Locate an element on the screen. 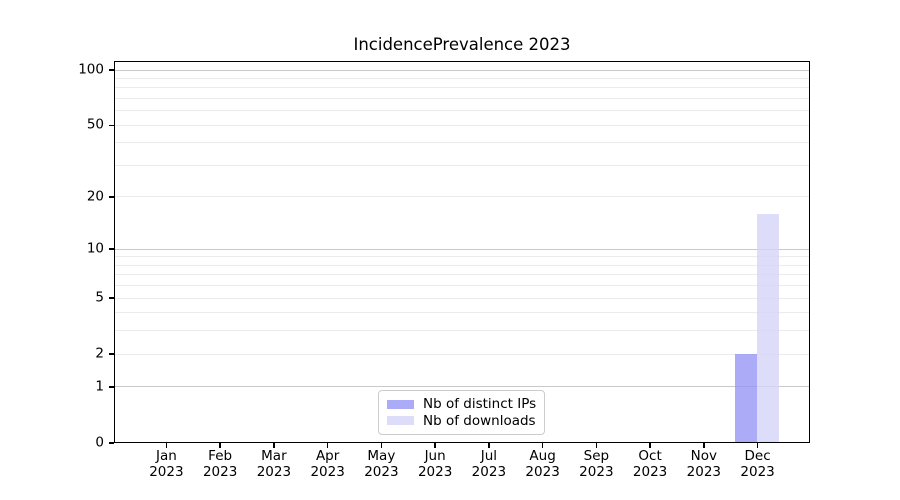  y-tick-label: 50 is located at coordinates (95, 124).